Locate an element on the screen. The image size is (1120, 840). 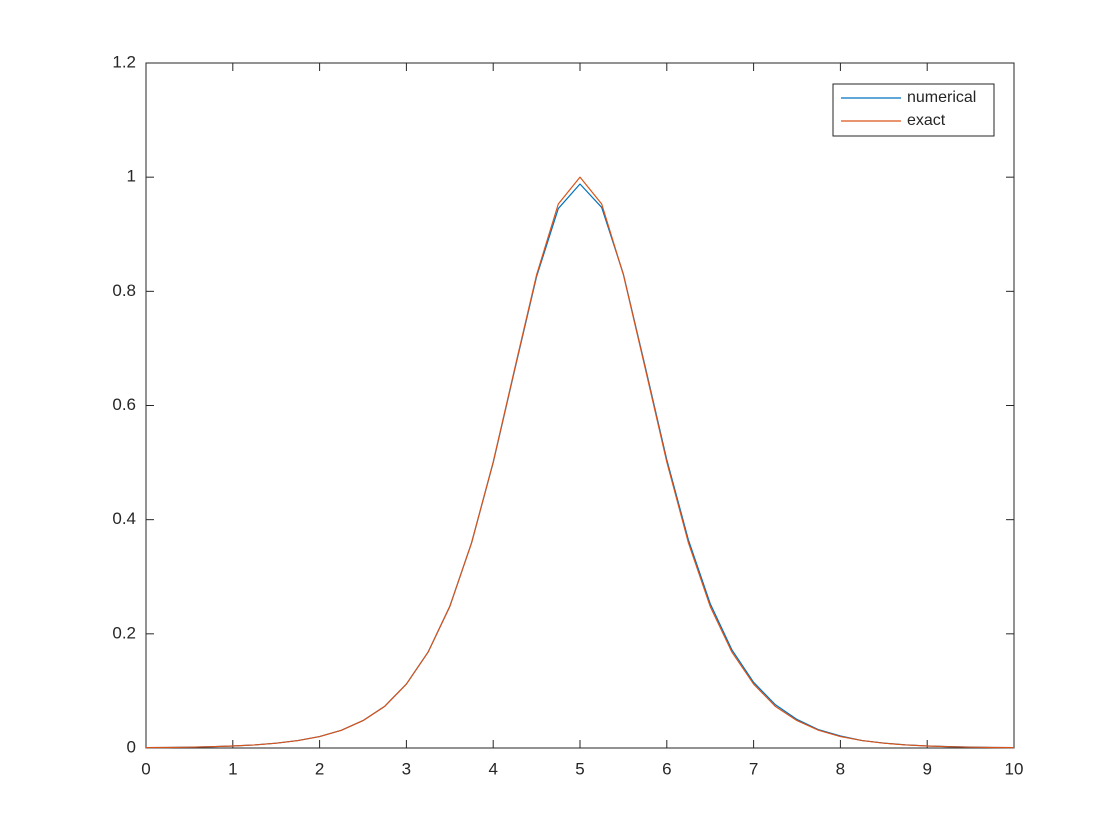
x-tick-label: 6 is located at coordinates (666, 768).